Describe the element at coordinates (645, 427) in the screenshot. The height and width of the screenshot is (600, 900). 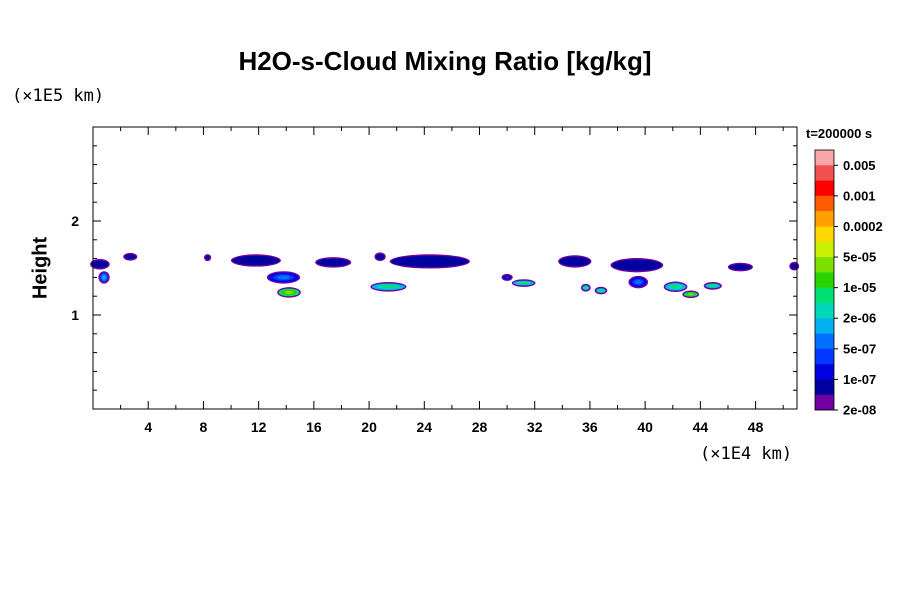
I see `x-tick-label: 40` at that location.